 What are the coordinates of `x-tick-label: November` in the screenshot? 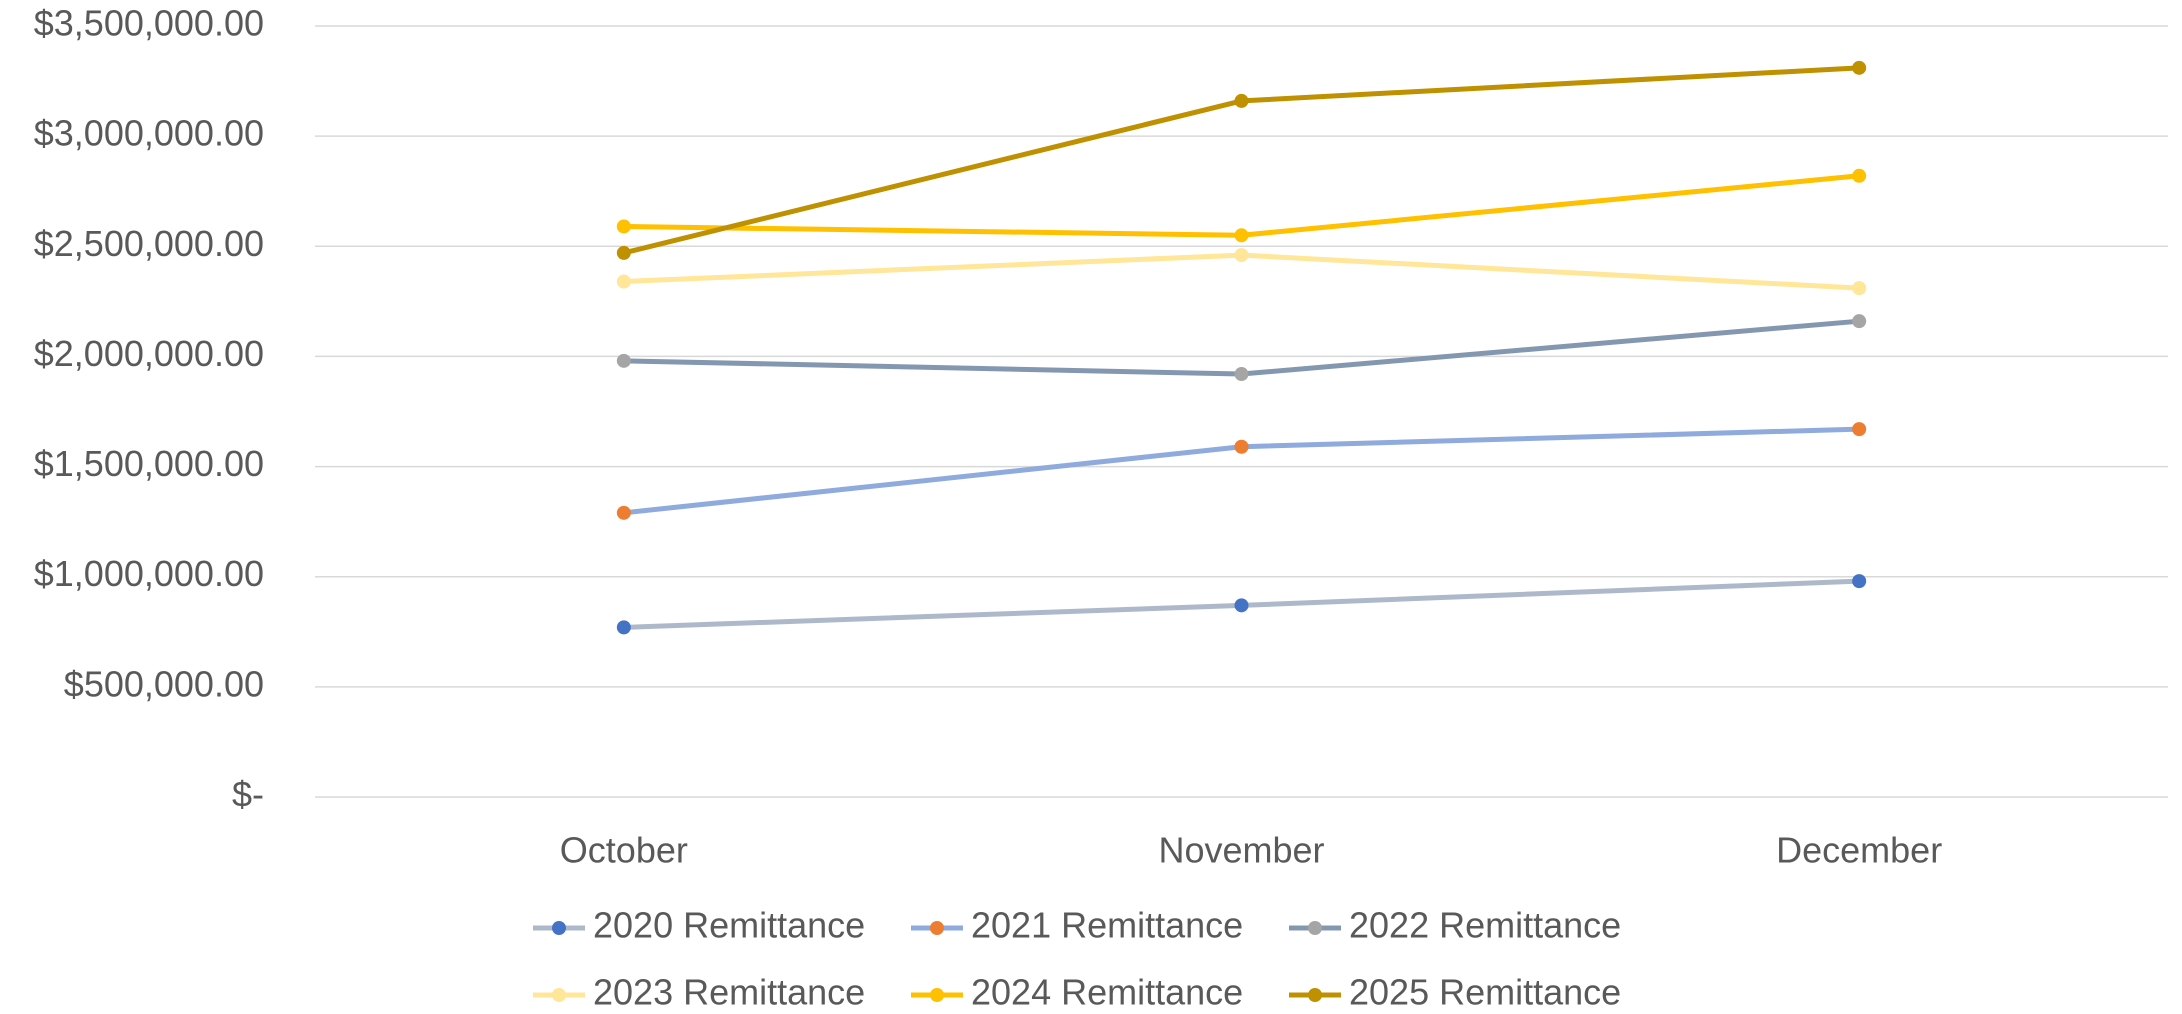 It's located at (1241, 850).